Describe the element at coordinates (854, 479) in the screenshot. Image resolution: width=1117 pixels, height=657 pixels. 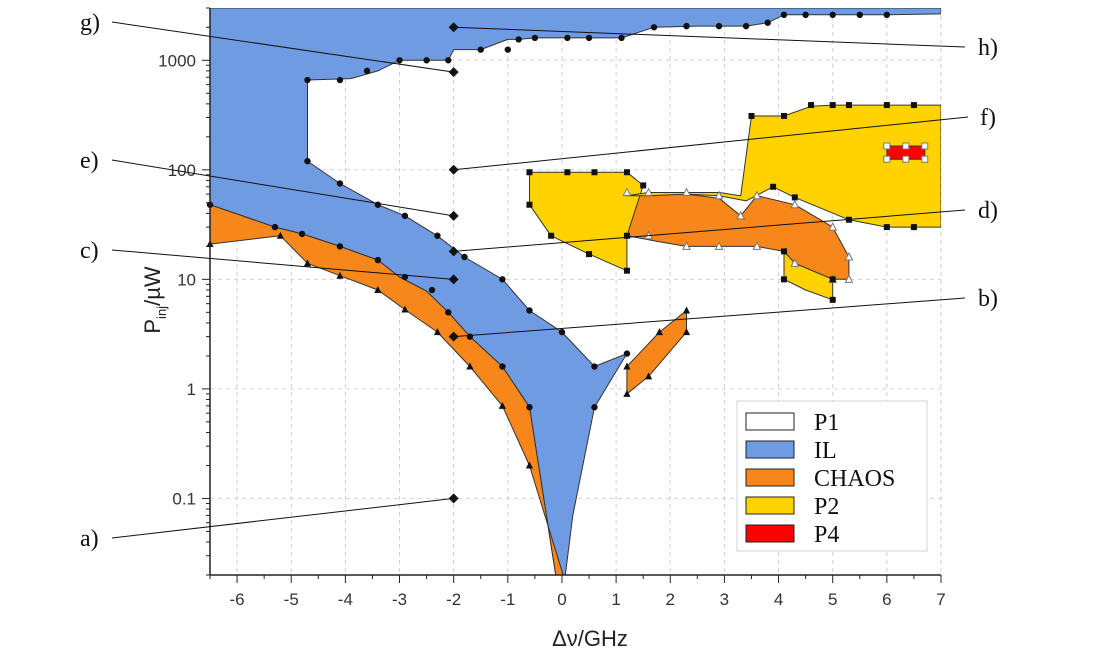
I see `legend-label: CHAOS` at that location.